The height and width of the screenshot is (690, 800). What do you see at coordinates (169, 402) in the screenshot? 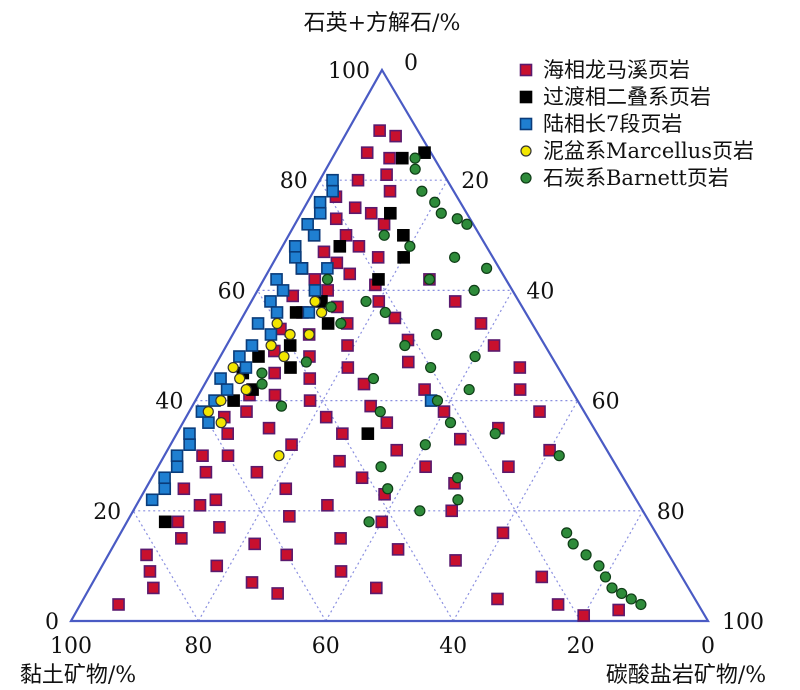
I see `left-edge-tick-label: 40` at bounding box center [169, 402].